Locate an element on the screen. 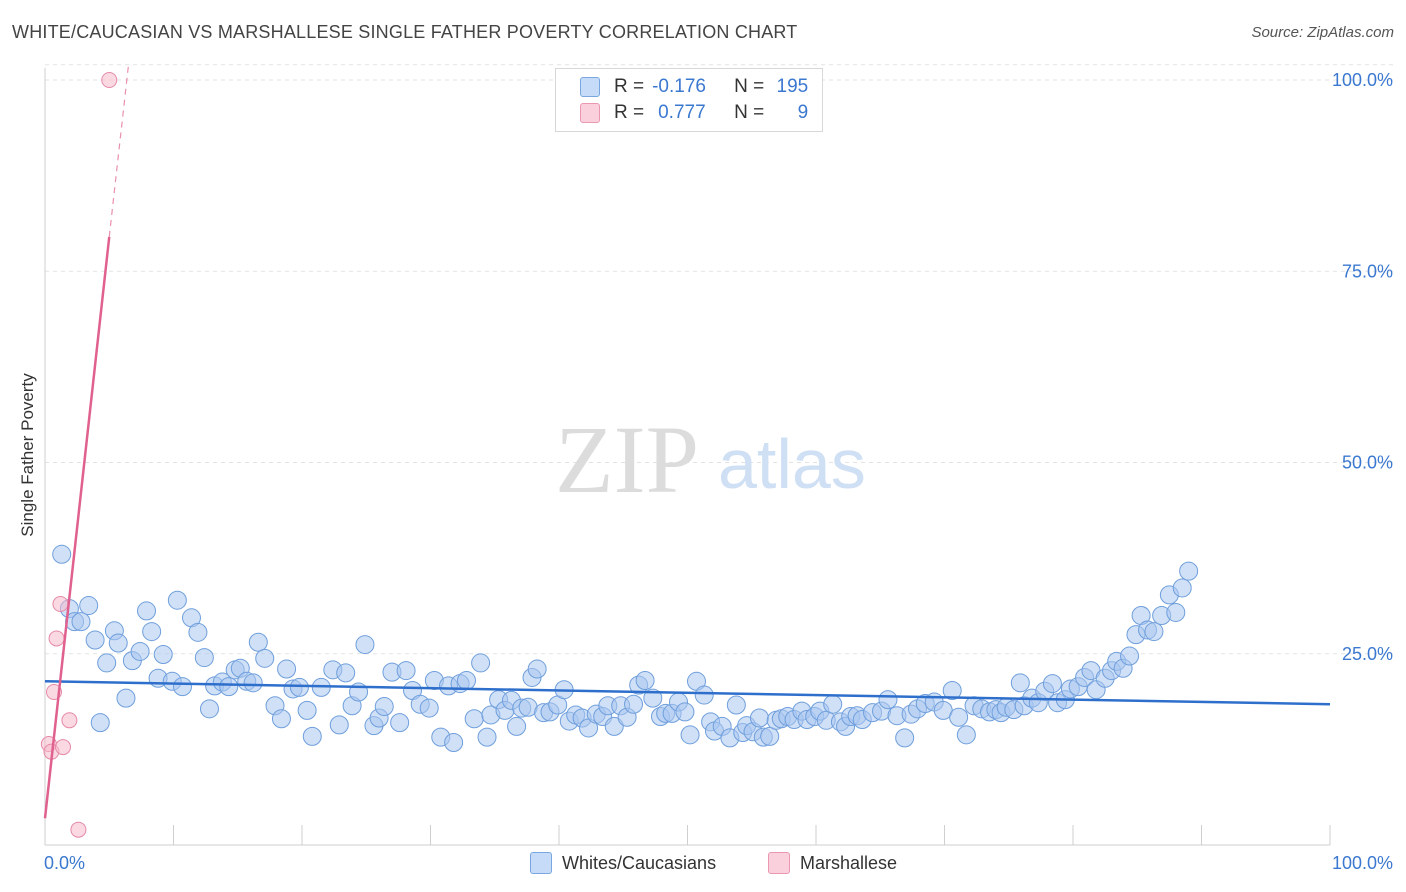  legend-item-marshallese: Marshallese is located at coordinates (832, 863).